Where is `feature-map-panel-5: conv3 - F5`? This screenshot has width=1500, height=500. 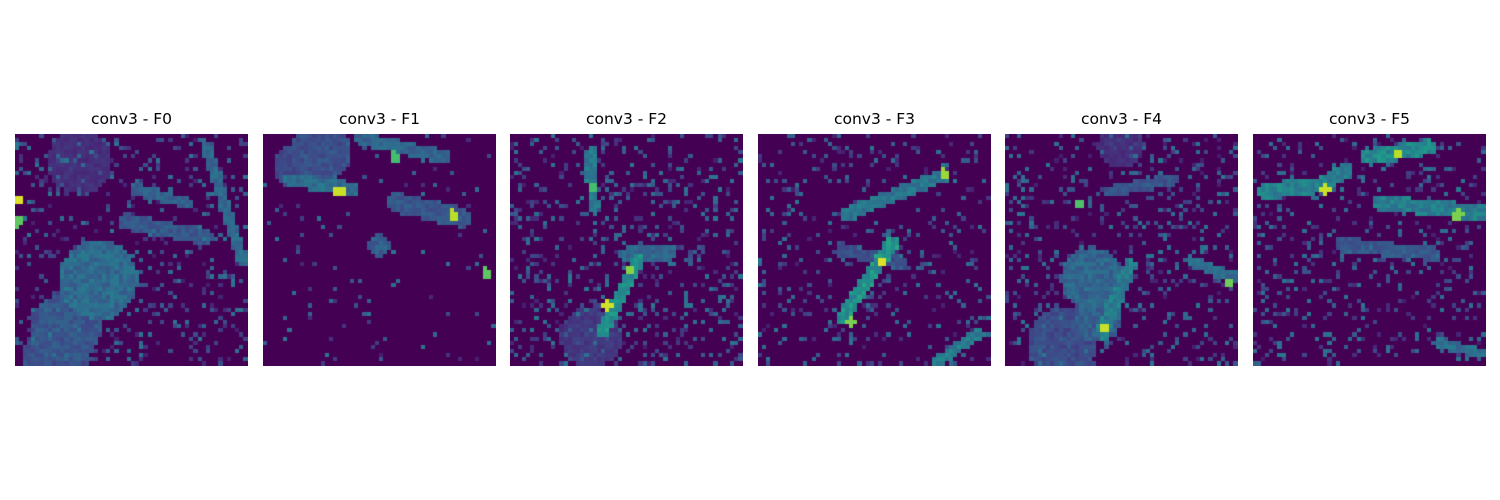
feature-map-panel-5: conv3 - F5 is located at coordinates (1369, 237).